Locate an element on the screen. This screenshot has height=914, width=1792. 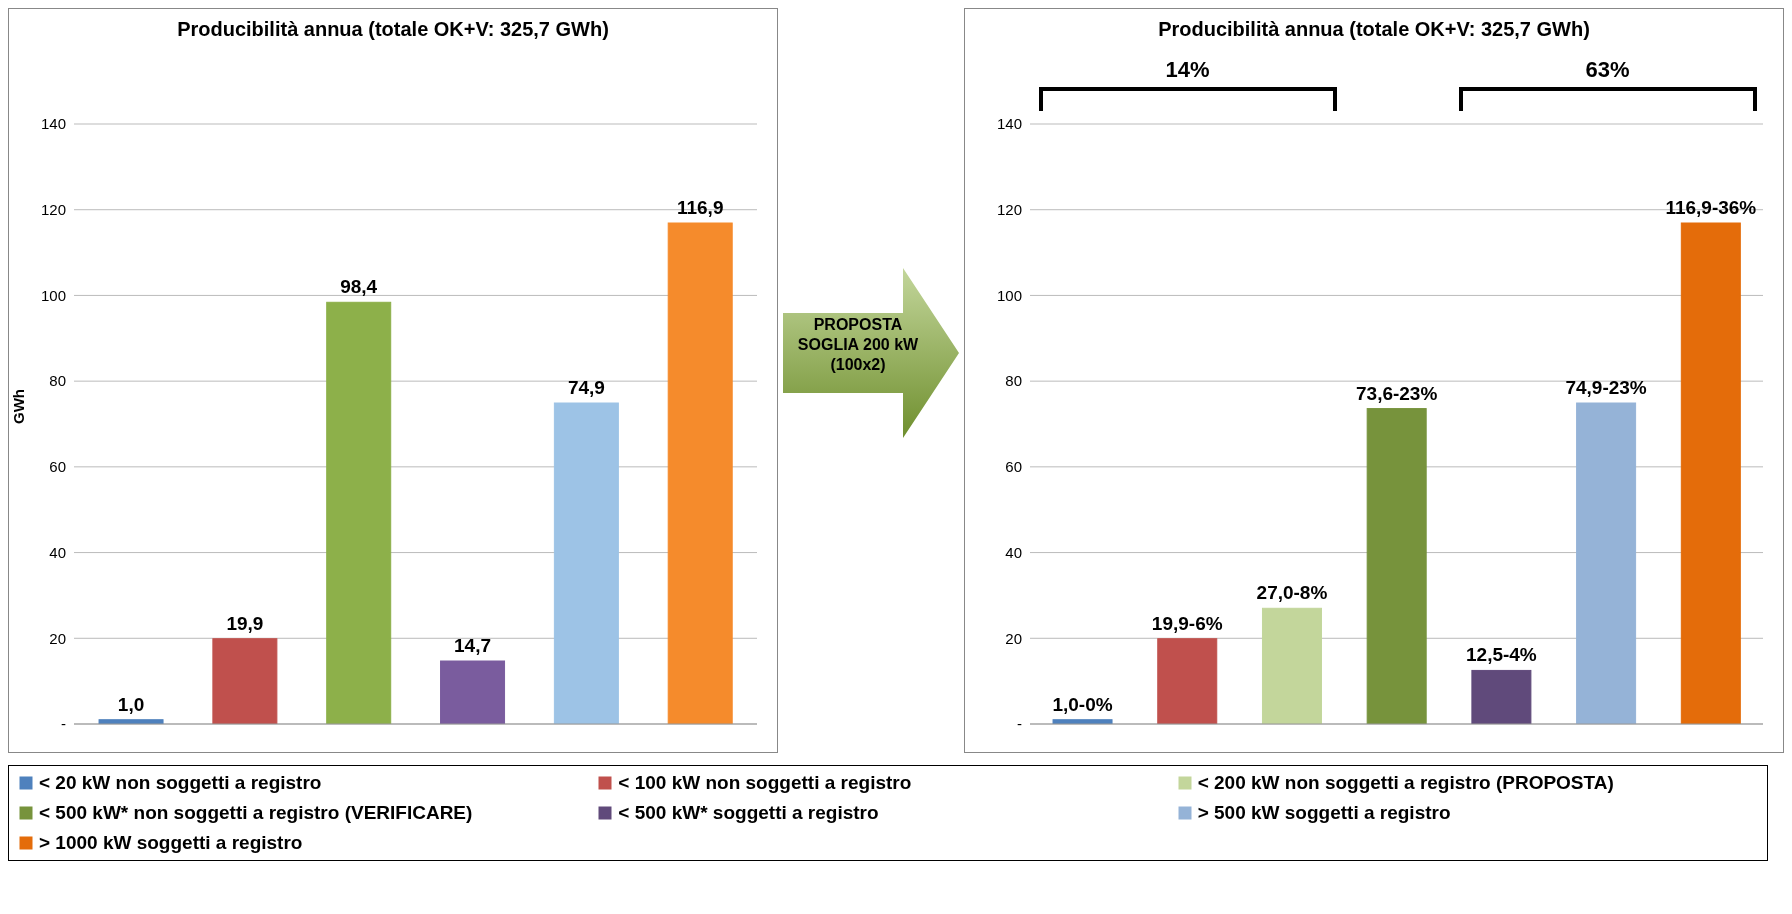
text: PROPOSTA SOGLIA 200 kW (100x2) is located at coordinates (858, 345).